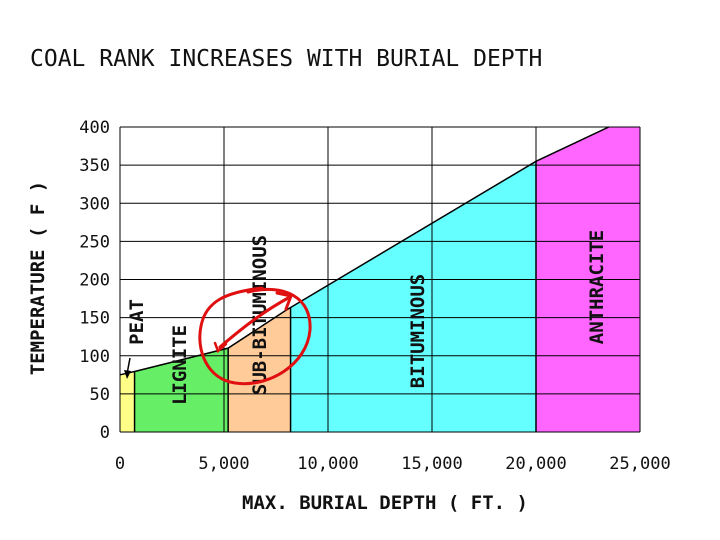 The image size is (720, 540). Describe the element at coordinates (100, 395) in the screenshot. I see `y-tick-label: 50` at that location.